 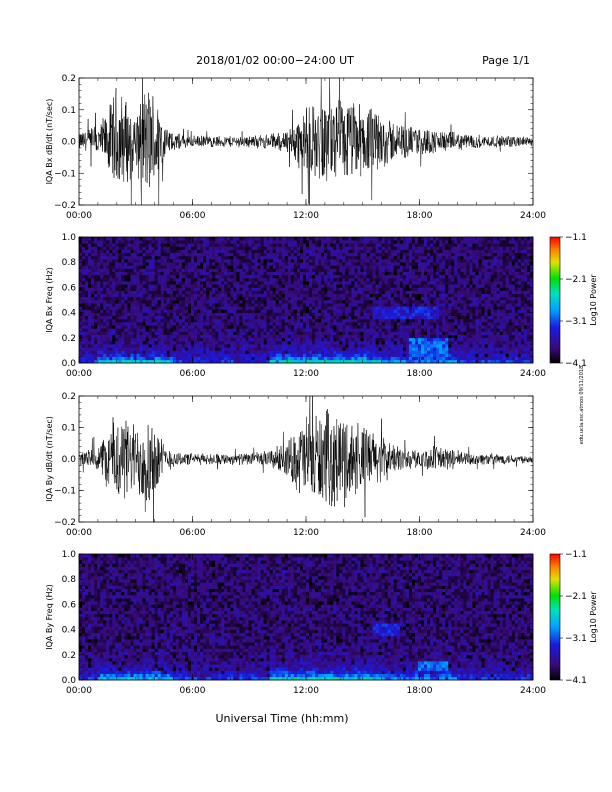 I want to click on bx-dbdt-x-tick-label: 06:00, so click(x=193, y=216).